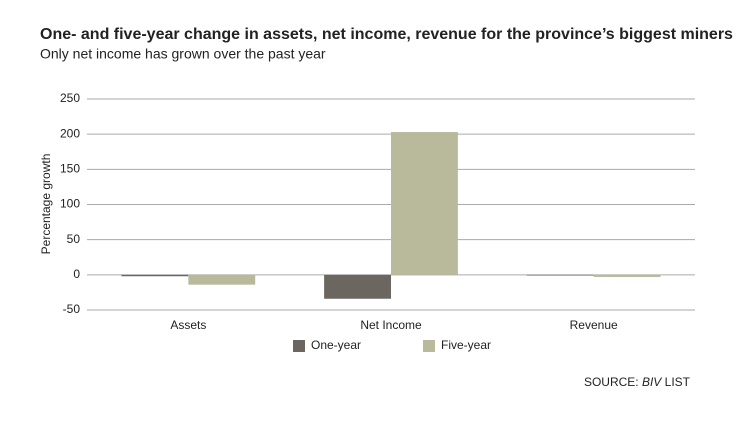  Describe the element at coordinates (336, 345) in the screenshot. I see `legend-label: One-year` at that location.